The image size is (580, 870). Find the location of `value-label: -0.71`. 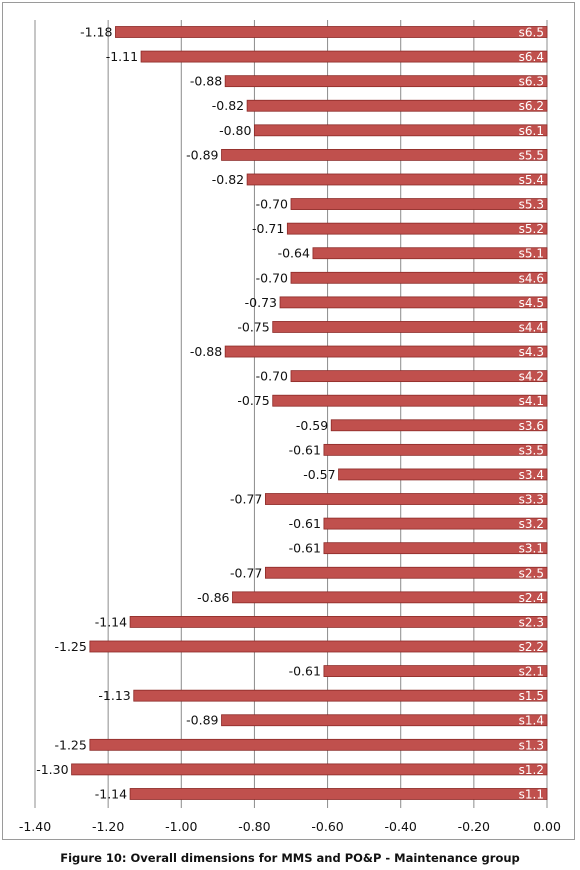

value-label: -0.71 is located at coordinates (268, 228).